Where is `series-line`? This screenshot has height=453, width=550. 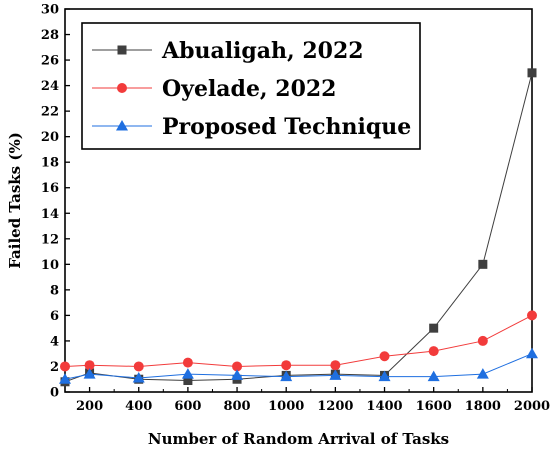
series-line is located at coordinates (298, 340).